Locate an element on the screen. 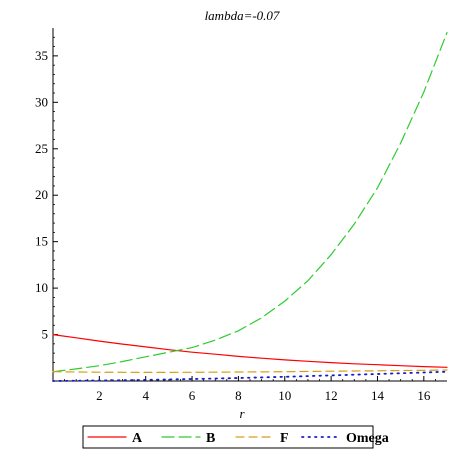  y-tick-label: 15 is located at coordinates (41, 241).